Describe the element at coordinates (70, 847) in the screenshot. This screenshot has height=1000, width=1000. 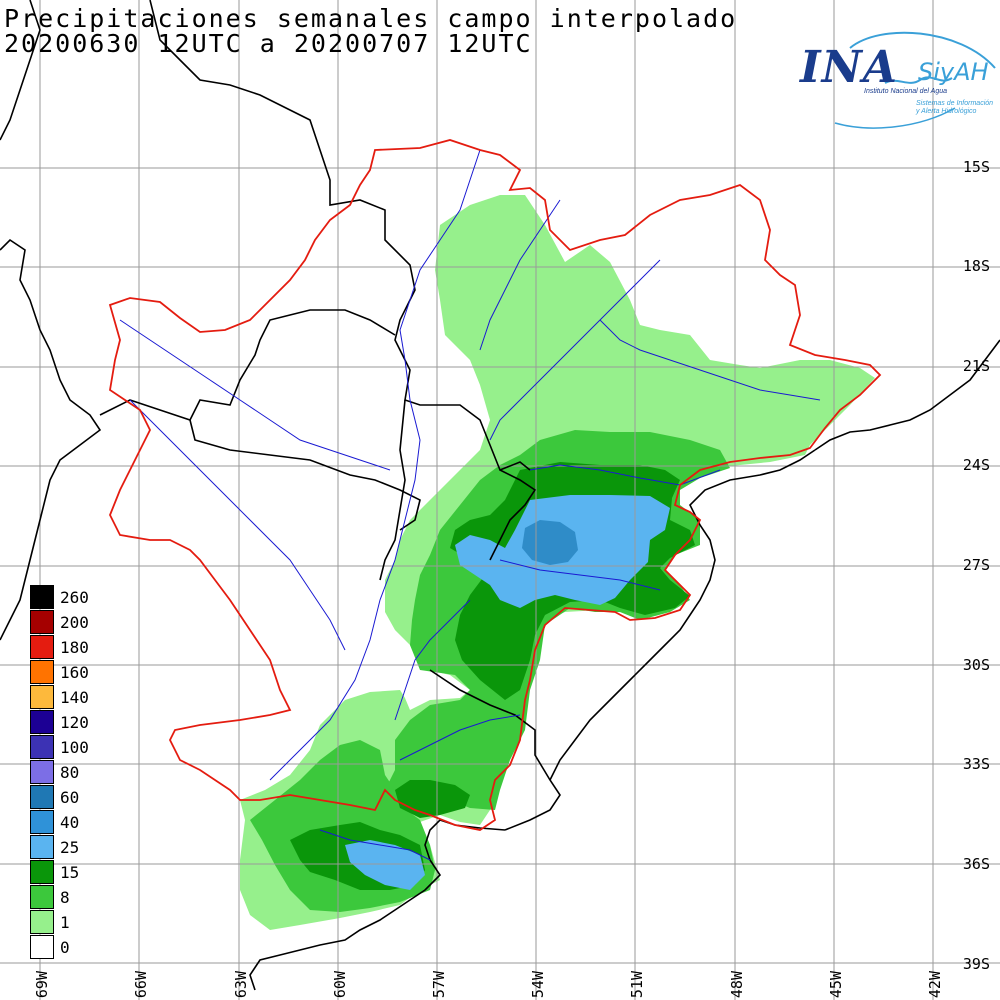
I see `legend-label: 25` at that location.